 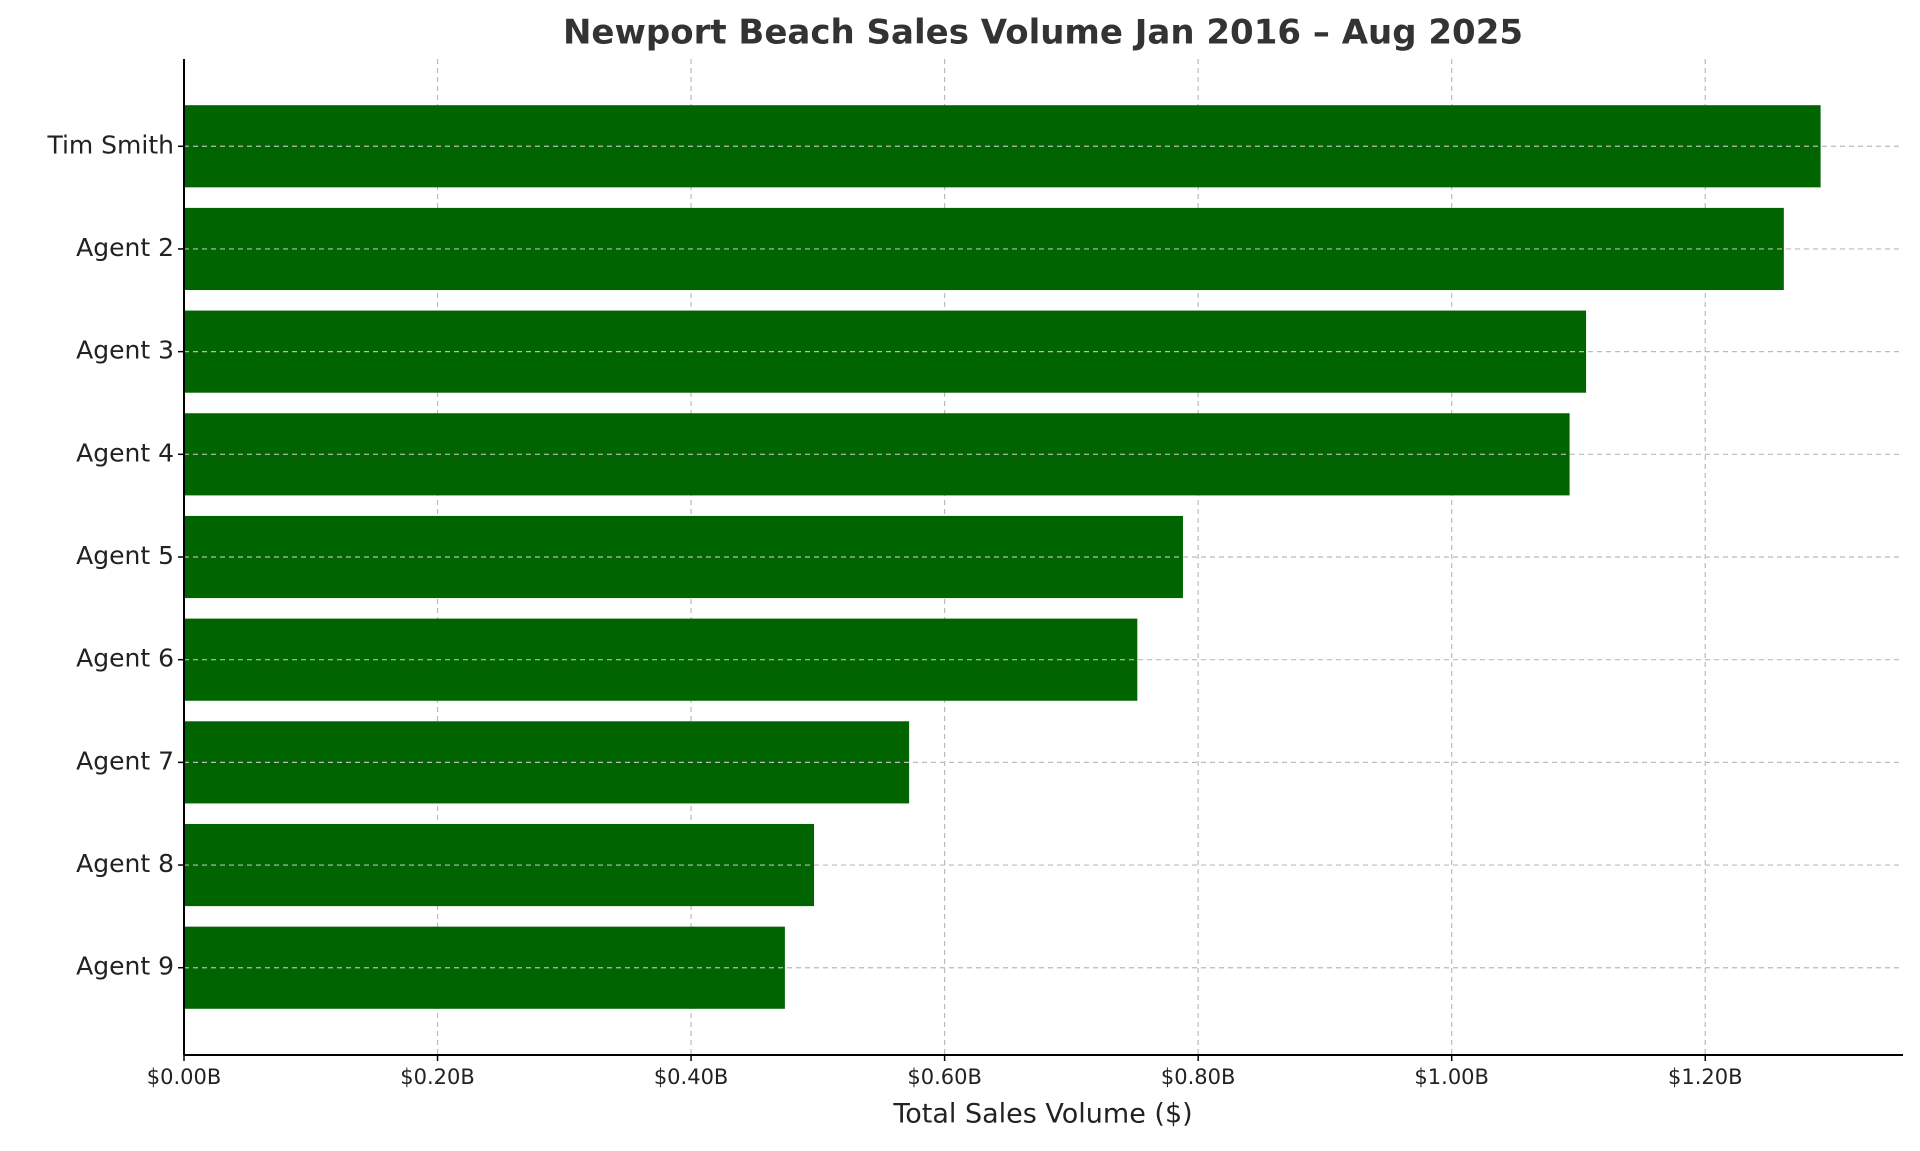 I want to click on x-tick-label: $0.60B, so click(x=944, y=1077).